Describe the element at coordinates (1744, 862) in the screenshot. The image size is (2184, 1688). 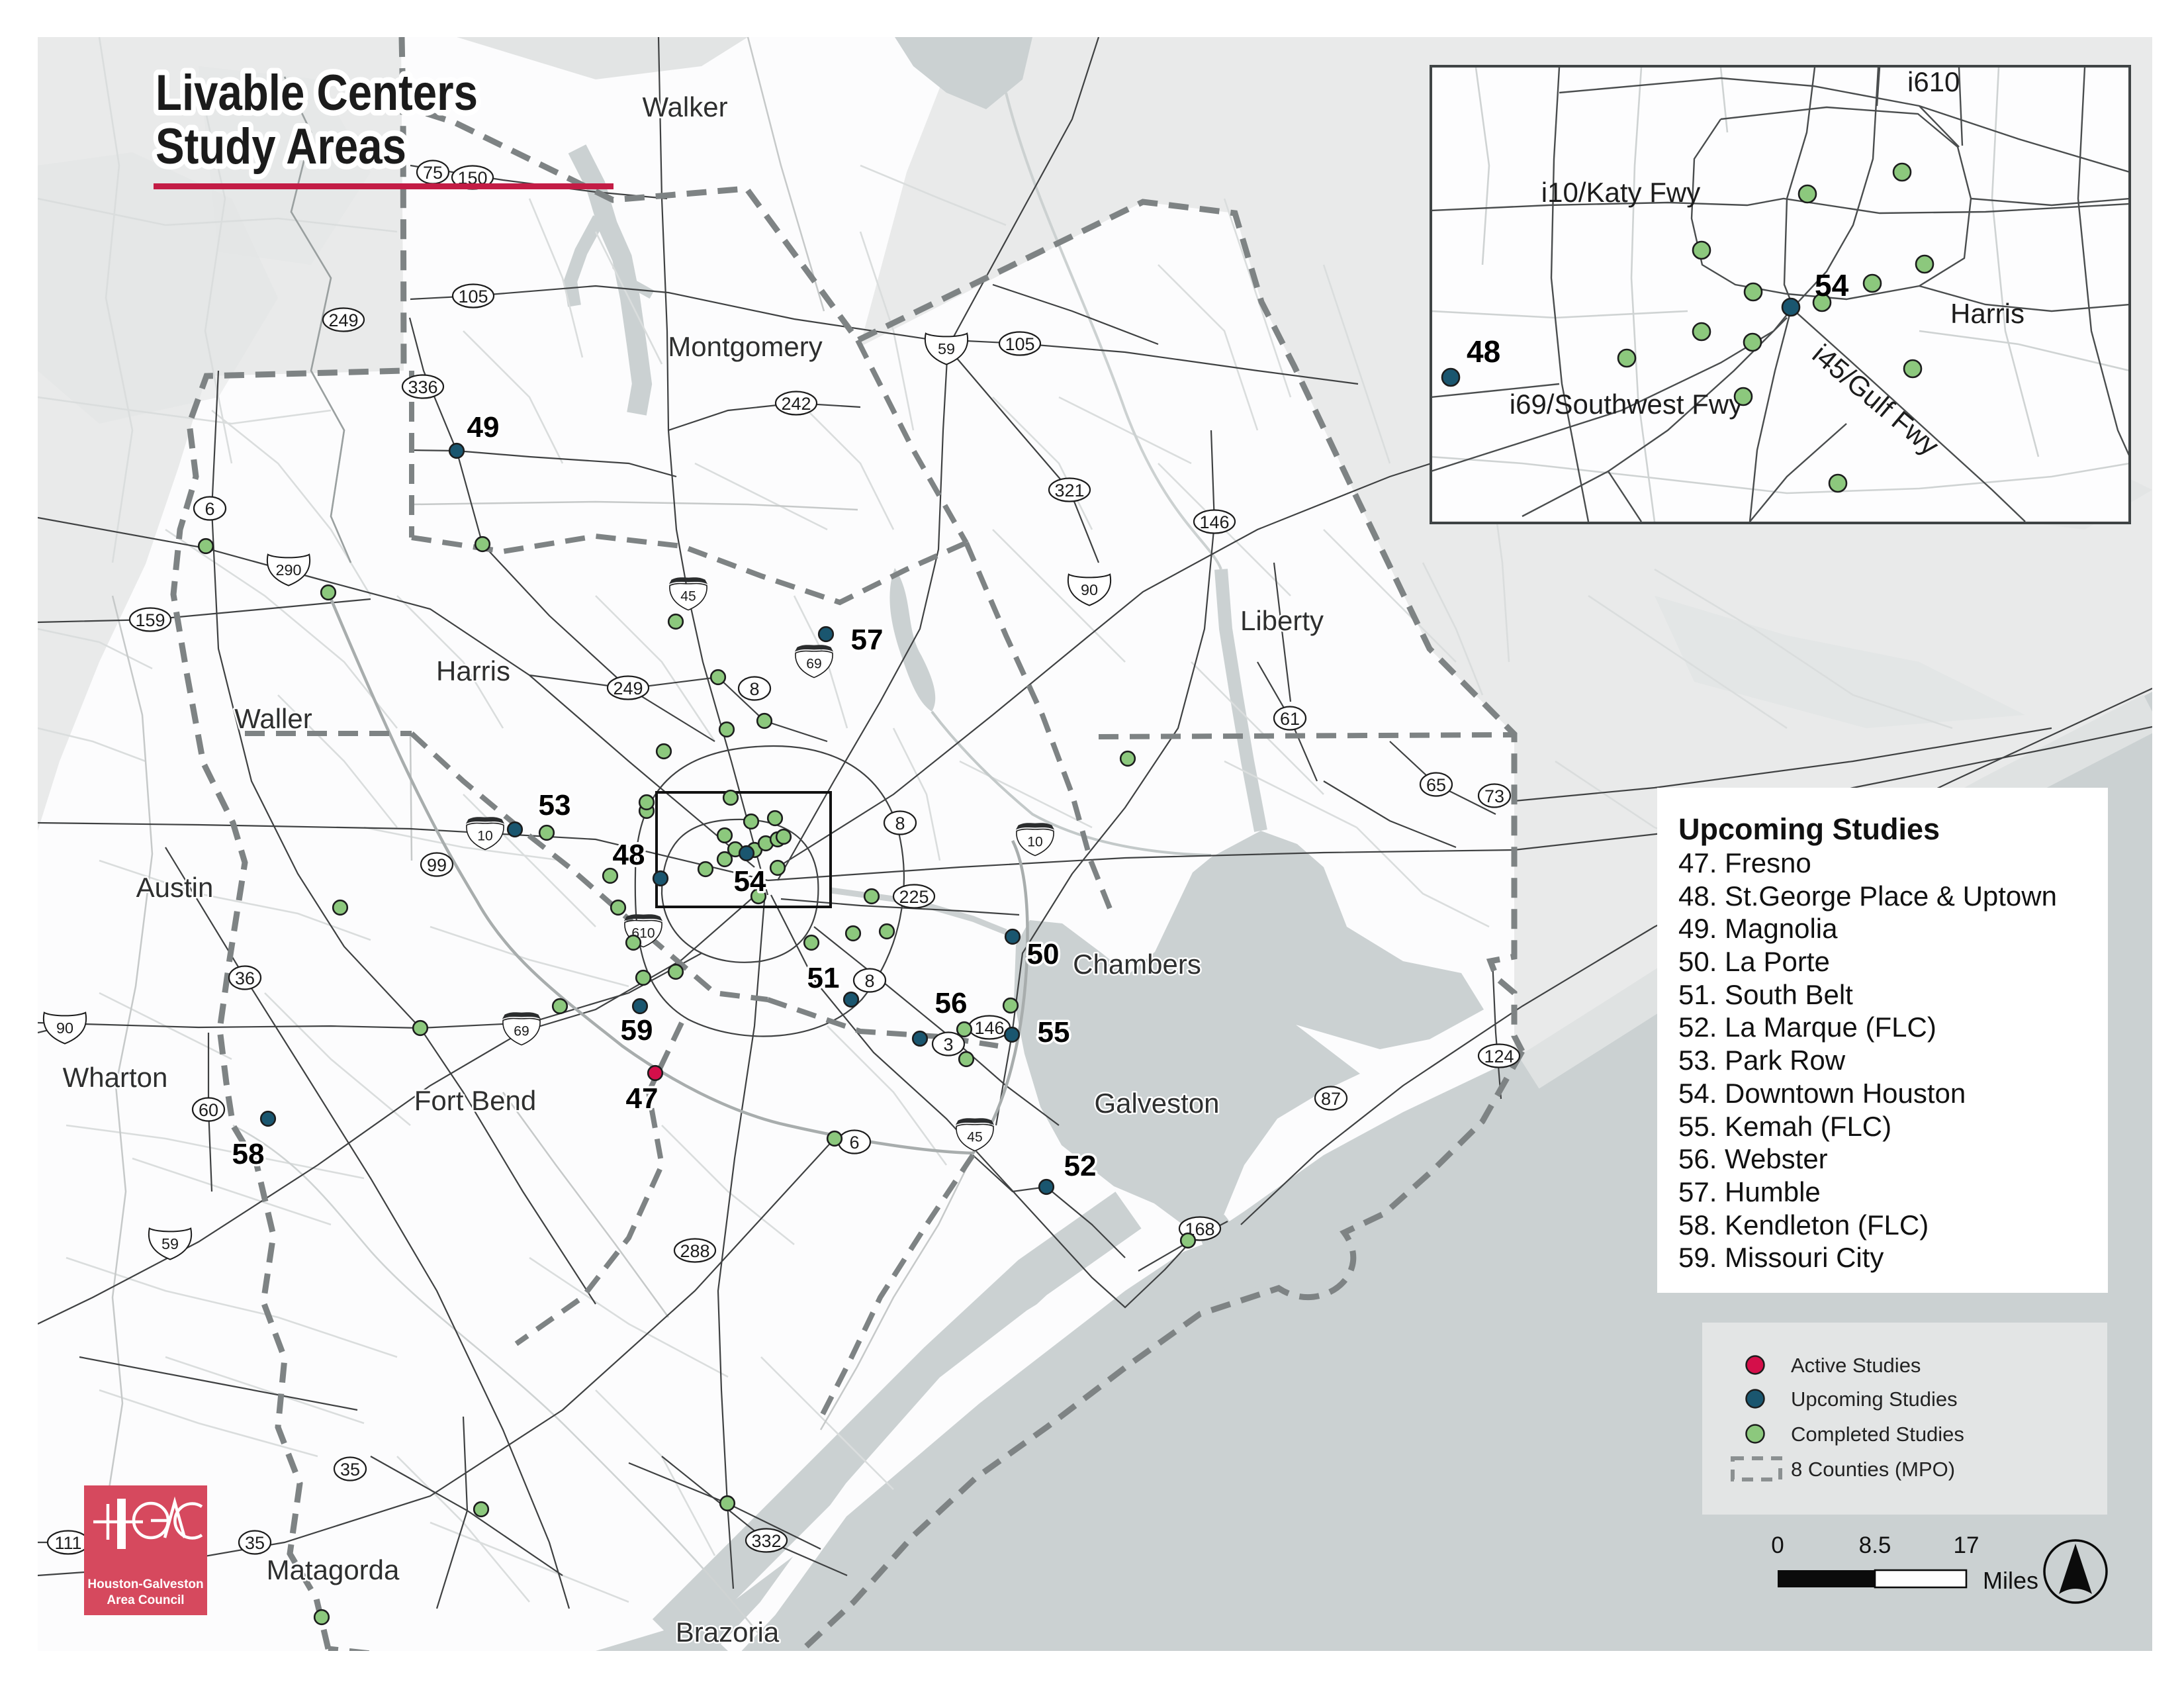
I see `svg-text: 47. Fresno` at that location.